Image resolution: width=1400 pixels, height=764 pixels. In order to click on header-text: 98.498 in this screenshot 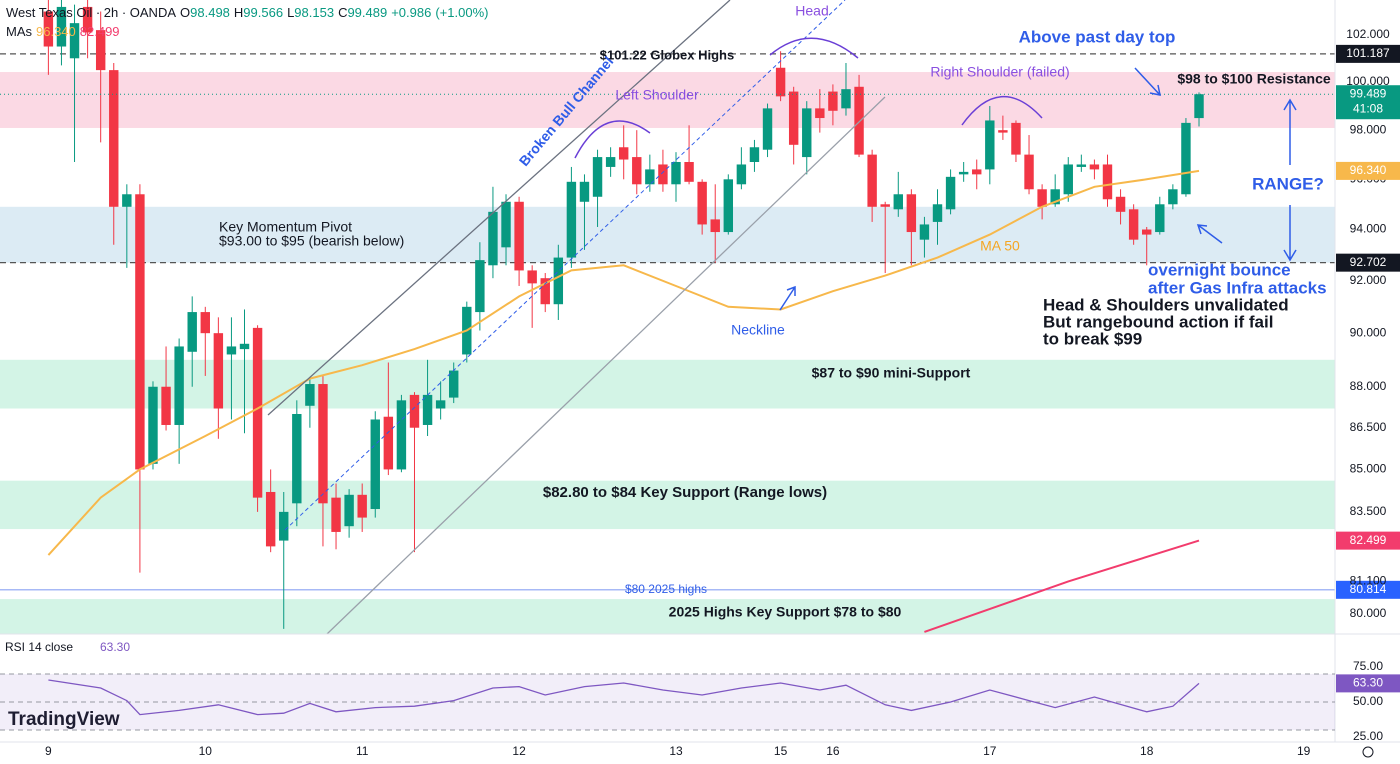, I will do `click(210, 12)`.